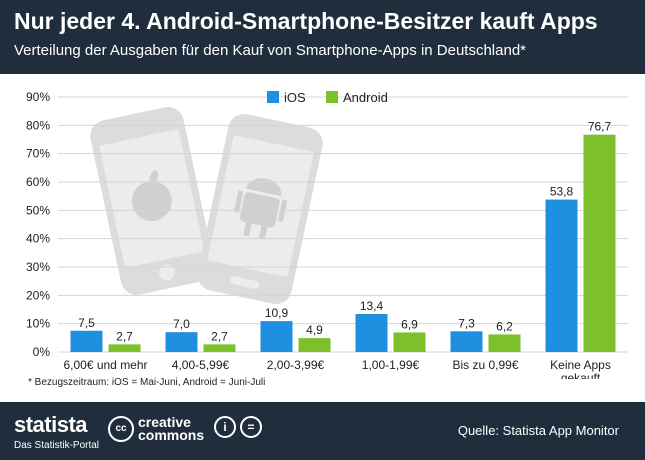 The height and width of the screenshot is (460, 645). What do you see at coordinates (38, 224) in the screenshot?
I see `y-axis: 0% 10% 20% 30% 40% 50% 60% 70% 80% 90%` at bounding box center [38, 224].